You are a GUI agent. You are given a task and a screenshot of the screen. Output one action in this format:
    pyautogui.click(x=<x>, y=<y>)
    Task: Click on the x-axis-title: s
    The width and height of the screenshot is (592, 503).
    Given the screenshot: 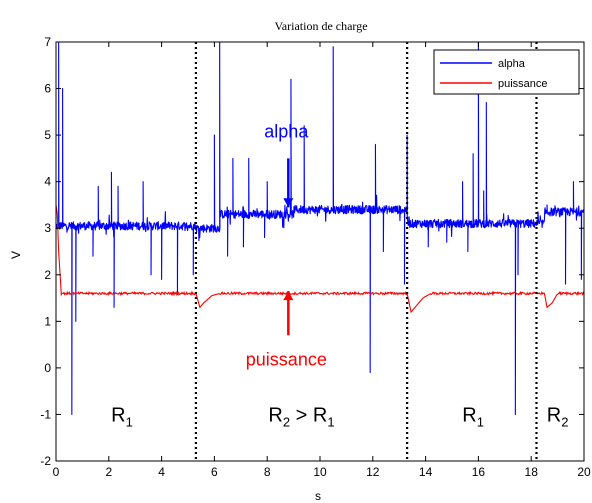 What is the action you would take?
    pyautogui.click(x=318, y=496)
    